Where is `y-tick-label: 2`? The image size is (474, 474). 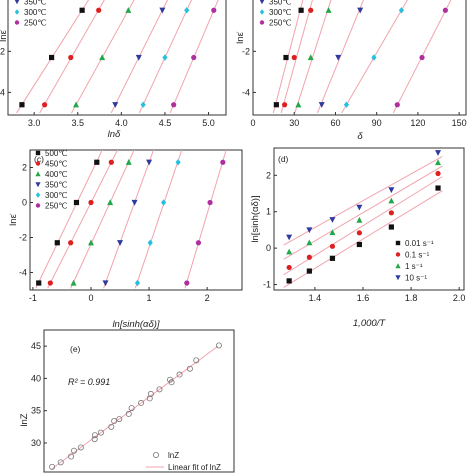 y-tick-label: 2 is located at coordinates (268, 175).